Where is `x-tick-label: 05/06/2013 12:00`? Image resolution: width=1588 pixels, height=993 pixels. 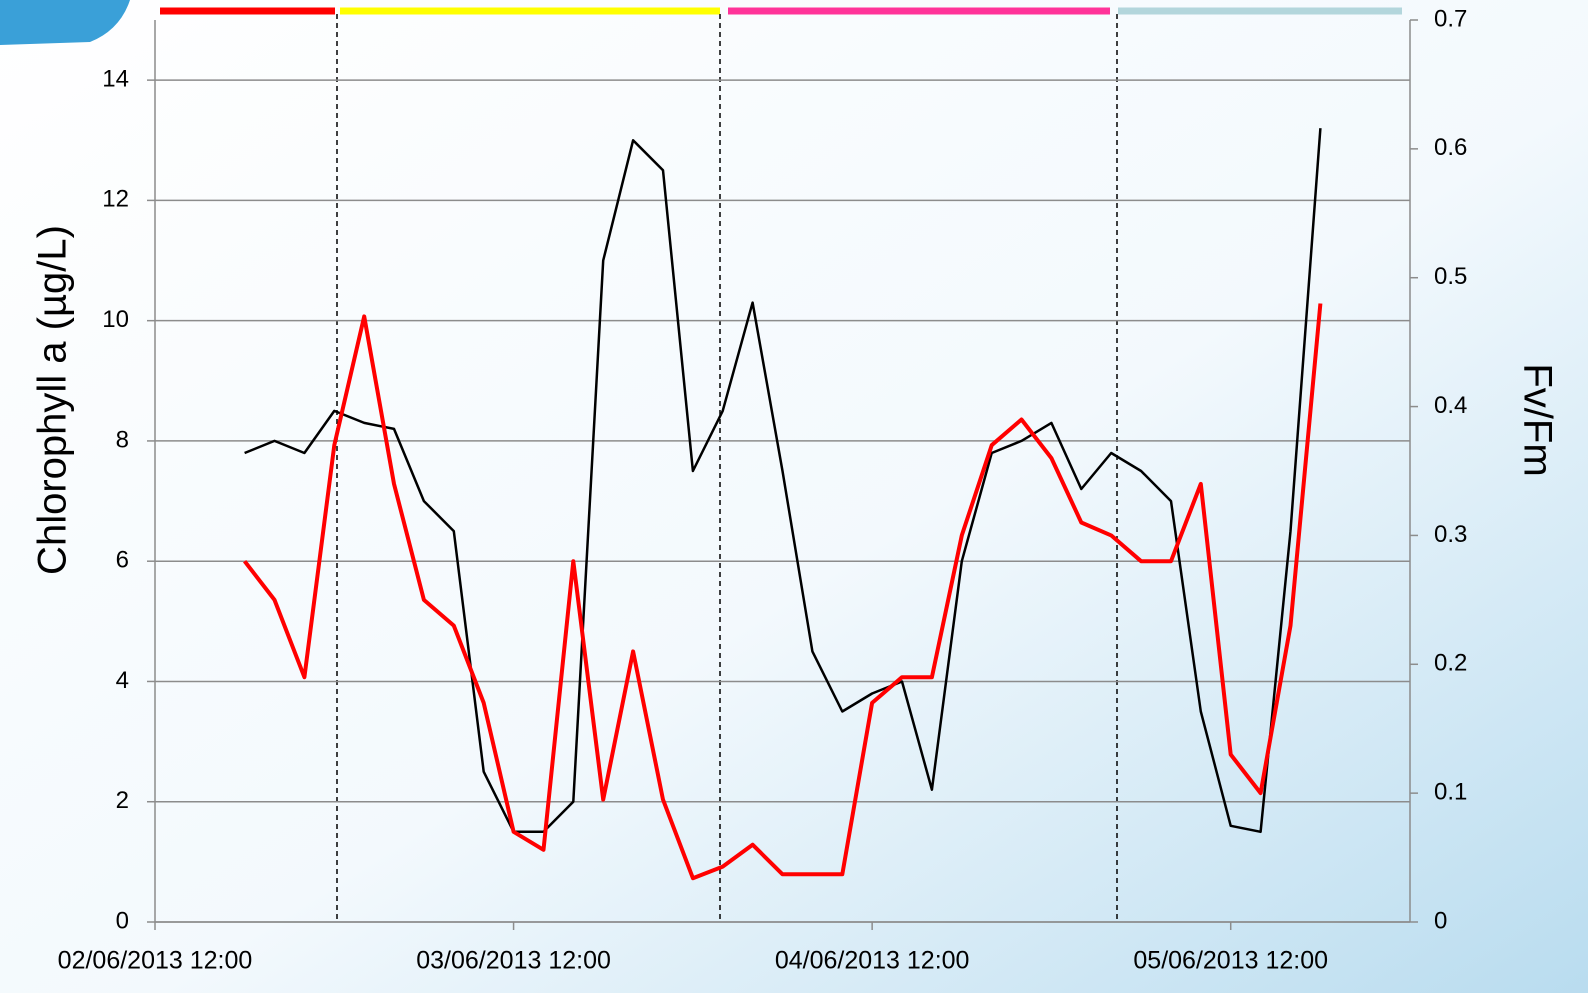
x-tick-label: 05/06/2013 12:00 is located at coordinates (1230, 961).